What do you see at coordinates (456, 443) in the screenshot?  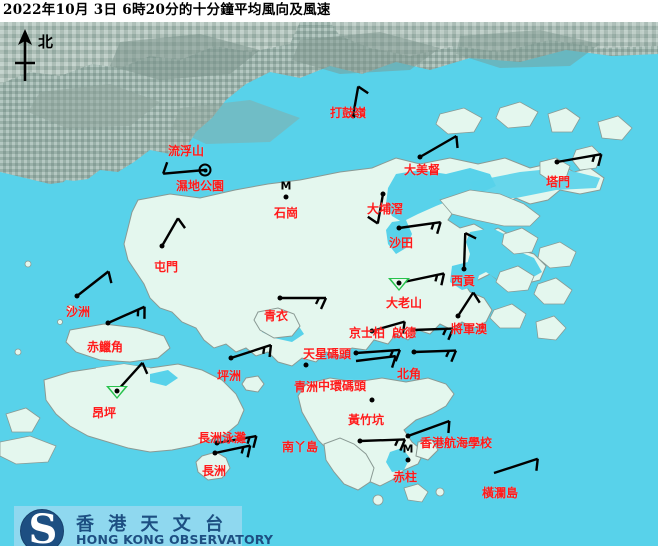 I see `station-label: 香港航海學校` at bounding box center [456, 443].